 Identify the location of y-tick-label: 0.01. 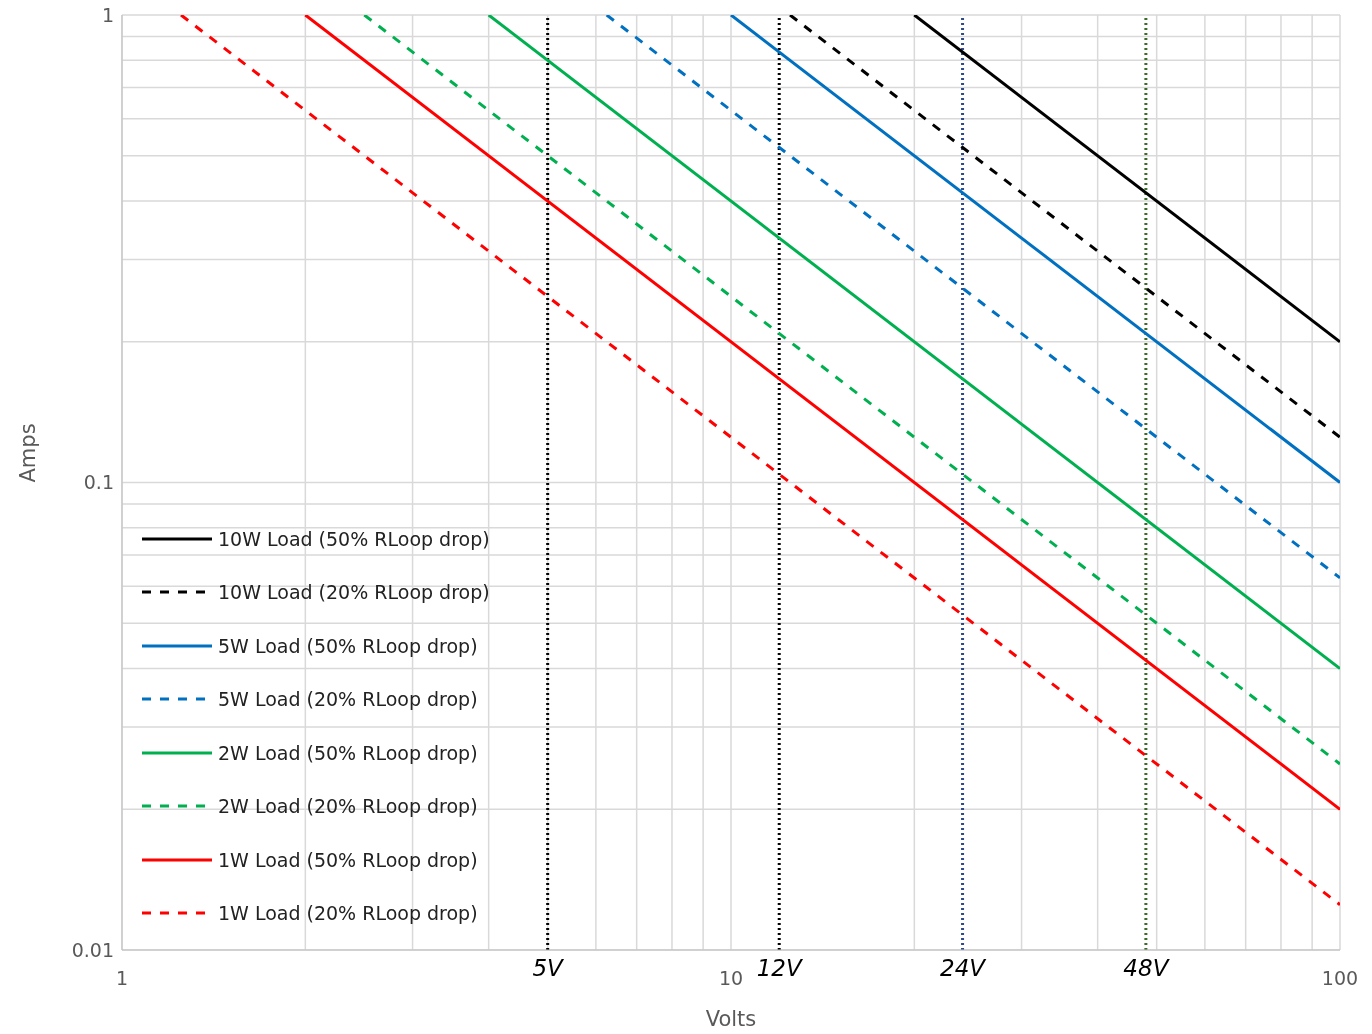
(92, 949).